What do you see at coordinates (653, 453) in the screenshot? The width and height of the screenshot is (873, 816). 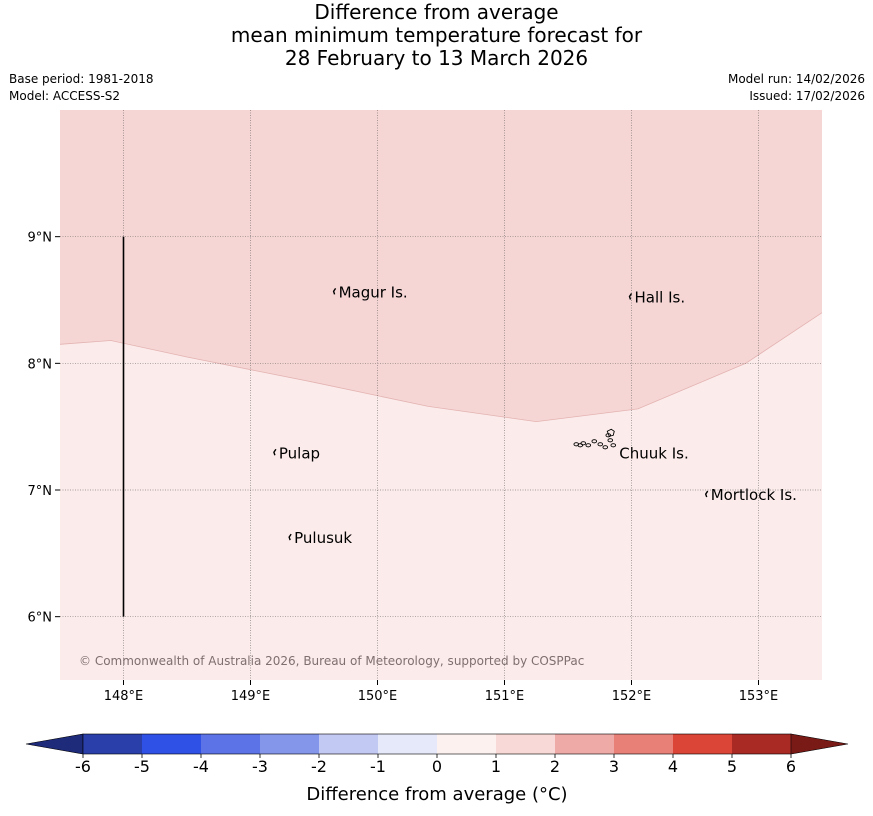 I see `place-label-chuuk-is: Chuuk Is.` at bounding box center [653, 453].